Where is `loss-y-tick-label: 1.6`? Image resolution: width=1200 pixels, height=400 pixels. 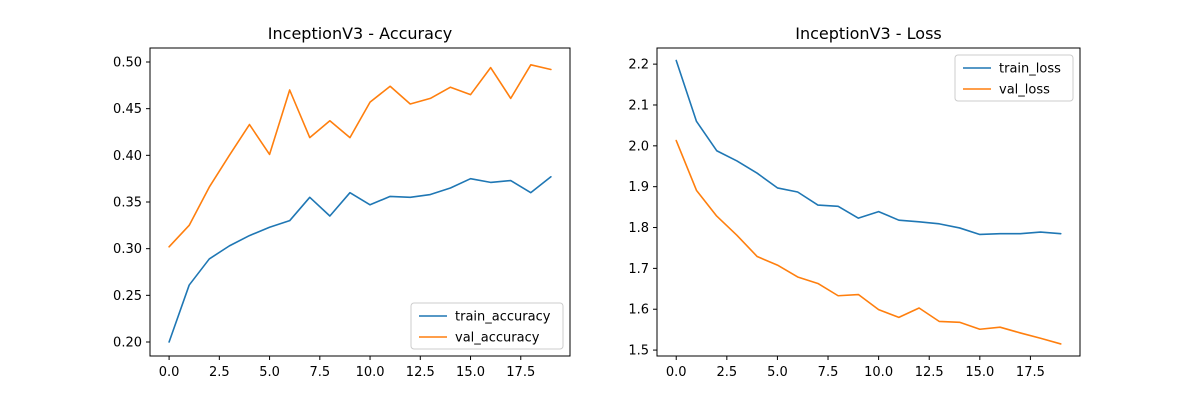 loss-y-tick-label: 1.6 is located at coordinates (638, 310).